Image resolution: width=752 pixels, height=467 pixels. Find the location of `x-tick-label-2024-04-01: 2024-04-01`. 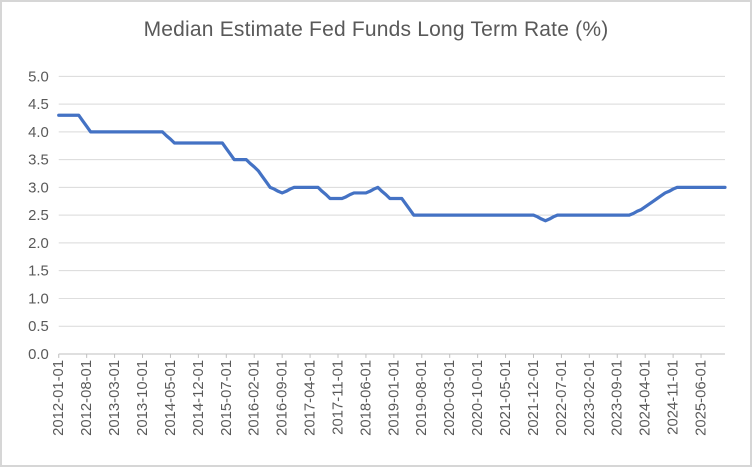

x-tick-label-2024-04-01: 2024-04-01 is located at coordinates (646, 398).